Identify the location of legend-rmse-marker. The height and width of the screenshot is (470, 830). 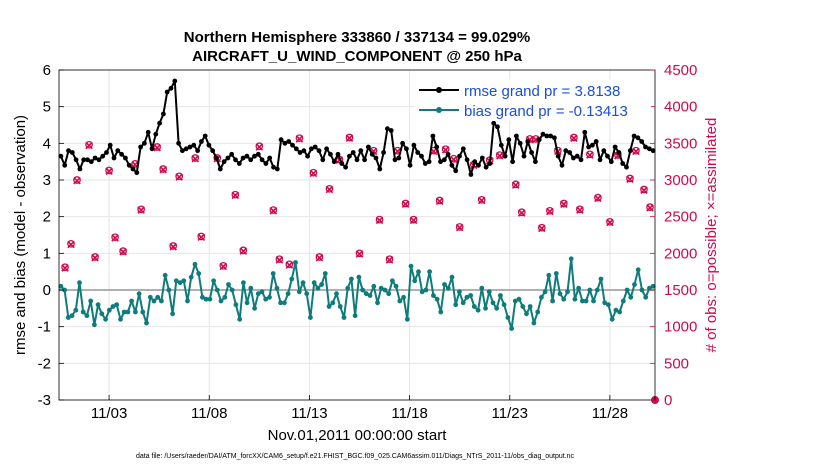
(439, 90).